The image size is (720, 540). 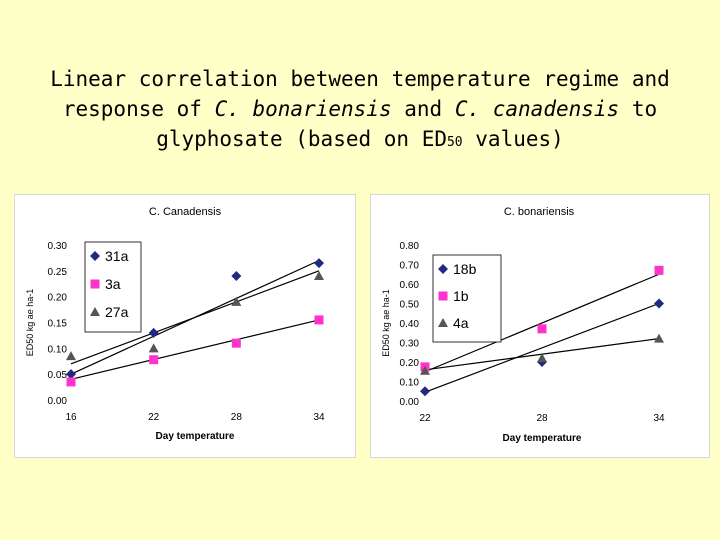 I want to click on y-tick-label: 0.60, so click(x=410, y=285).